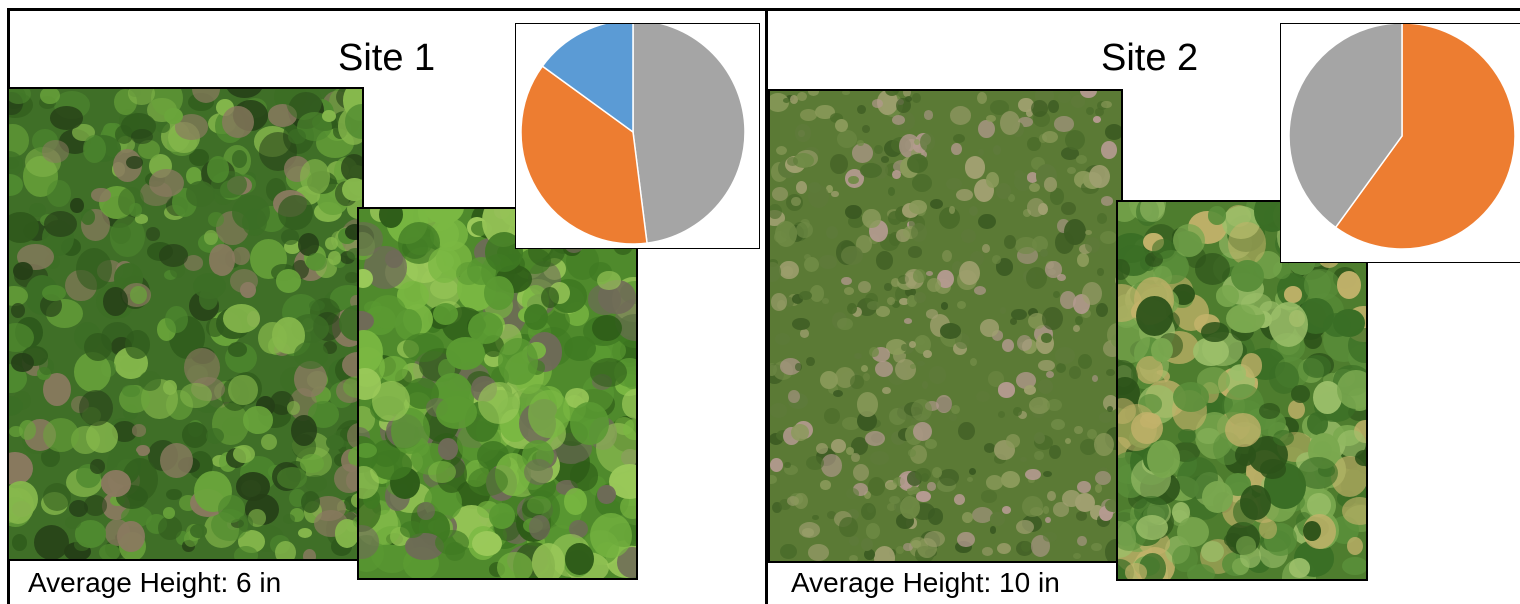 The image size is (1520, 604). Describe the element at coordinates (497, 393) in the screenshot. I see `site-1-closeup-photo` at that location.